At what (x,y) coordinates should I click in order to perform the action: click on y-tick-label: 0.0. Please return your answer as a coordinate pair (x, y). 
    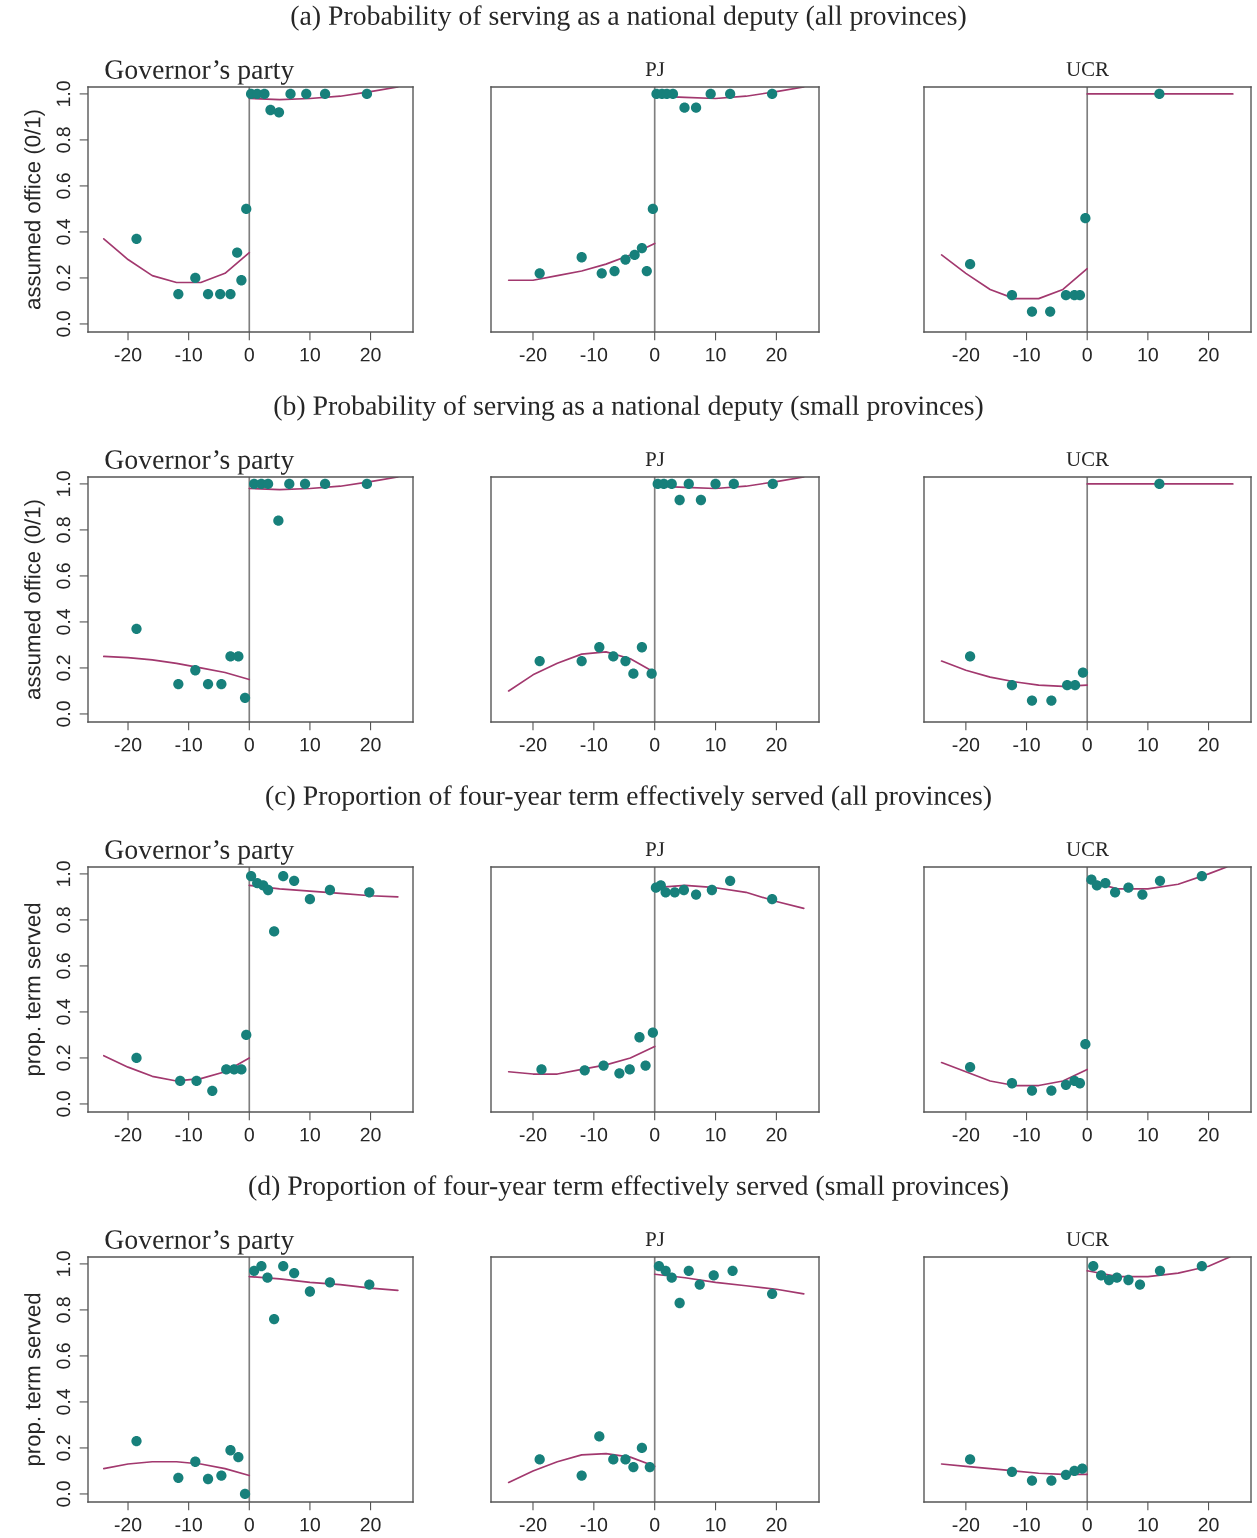
    Looking at the image, I should click on (63, 714).